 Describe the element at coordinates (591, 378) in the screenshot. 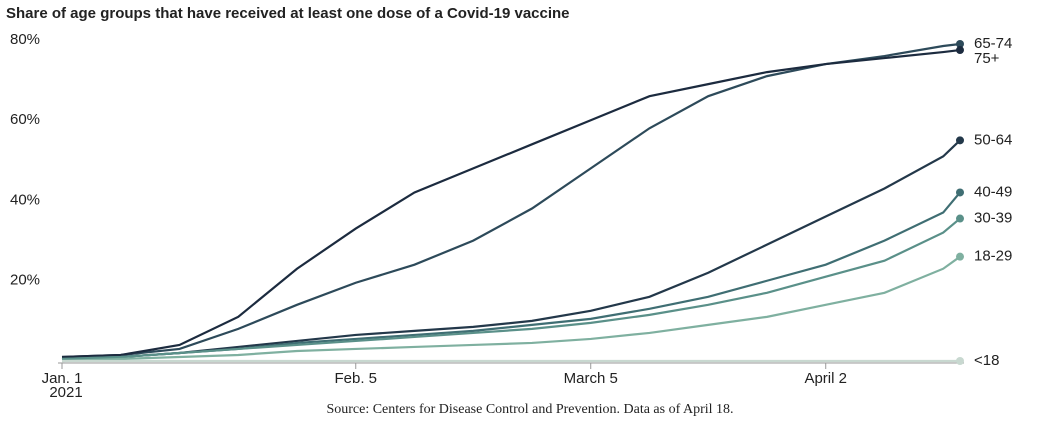

I see `x-tick-label: March 5` at that location.